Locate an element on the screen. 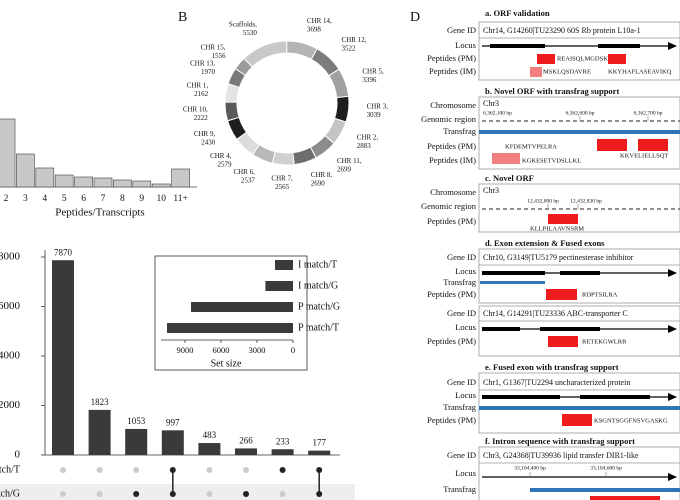 This screenshot has height=500, width=680. segment-value: 2162 is located at coordinates (201, 94).